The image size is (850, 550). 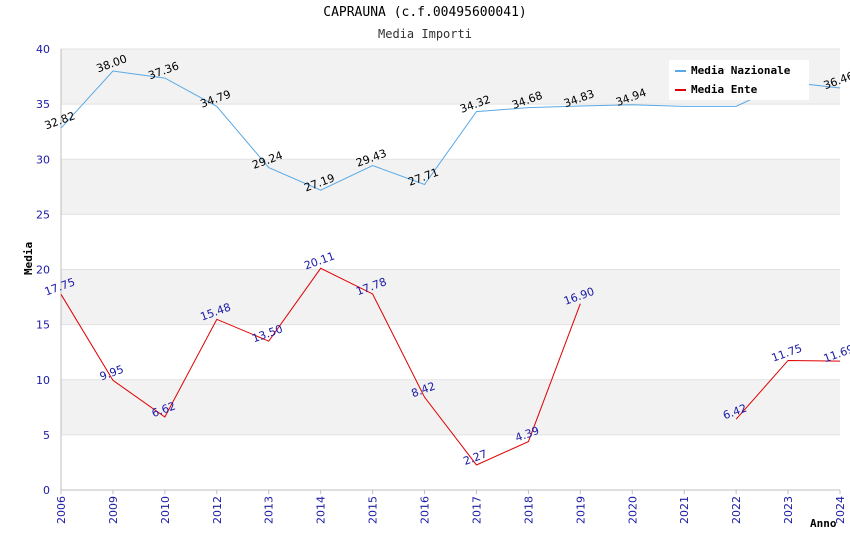 I want to click on x-tick-label: 2016, so click(x=425, y=510).